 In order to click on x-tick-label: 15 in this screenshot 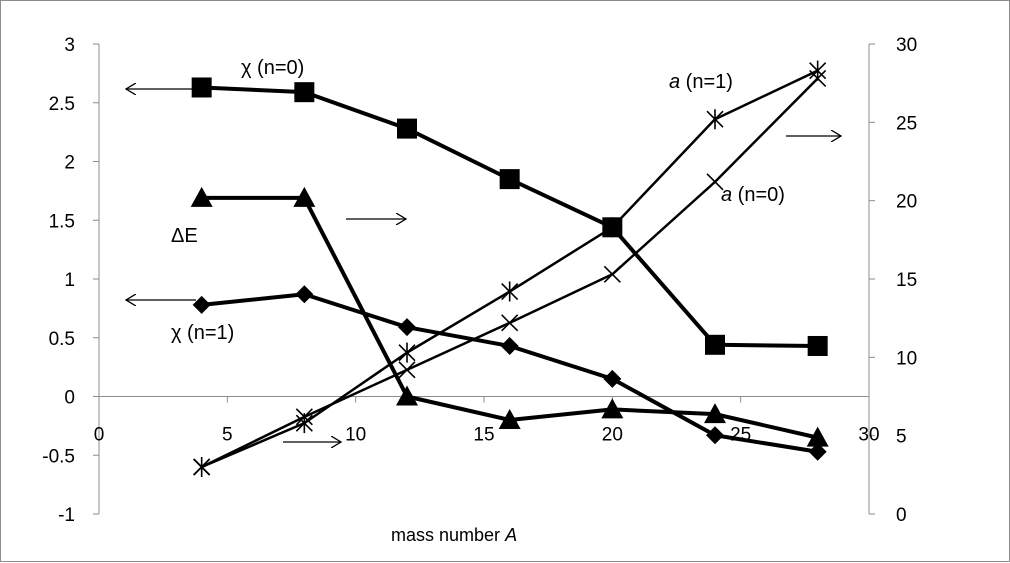, I will do `click(483, 435)`.